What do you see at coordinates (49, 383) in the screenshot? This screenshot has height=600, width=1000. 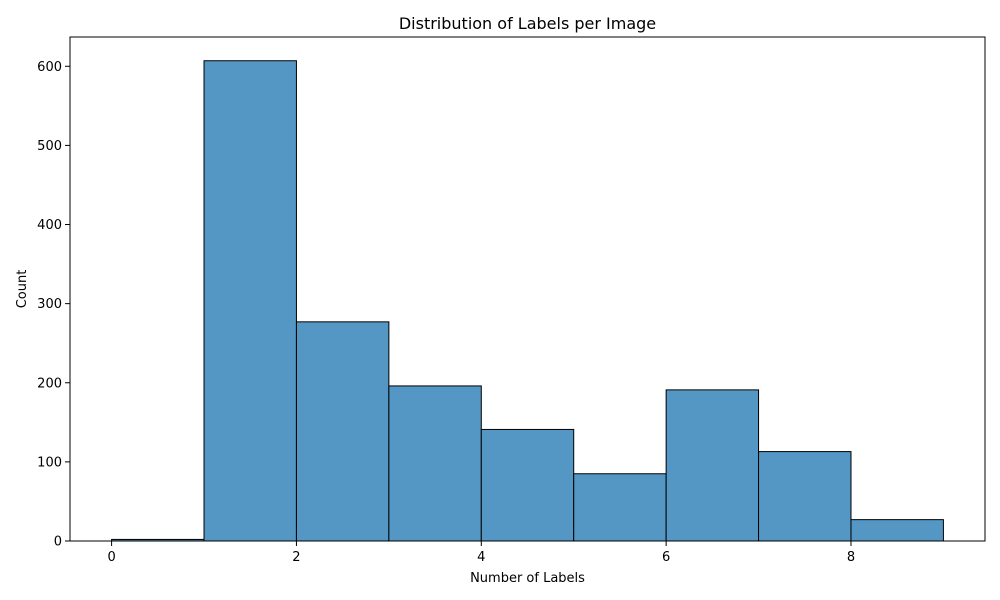 I see `y-tick-label: 200` at bounding box center [49, 383].